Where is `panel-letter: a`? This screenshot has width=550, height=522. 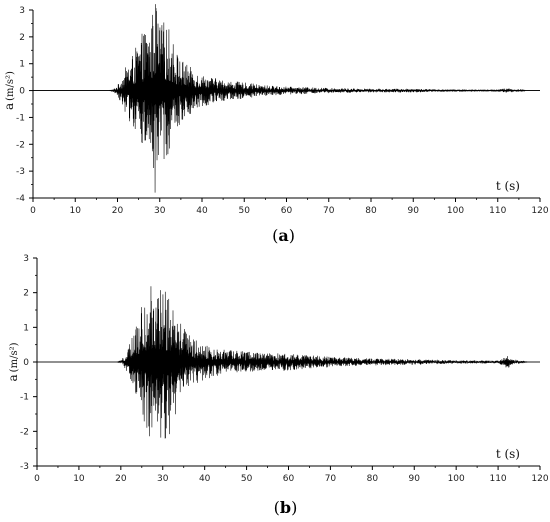 panel-letter: a is located at coordinates (283, 235).